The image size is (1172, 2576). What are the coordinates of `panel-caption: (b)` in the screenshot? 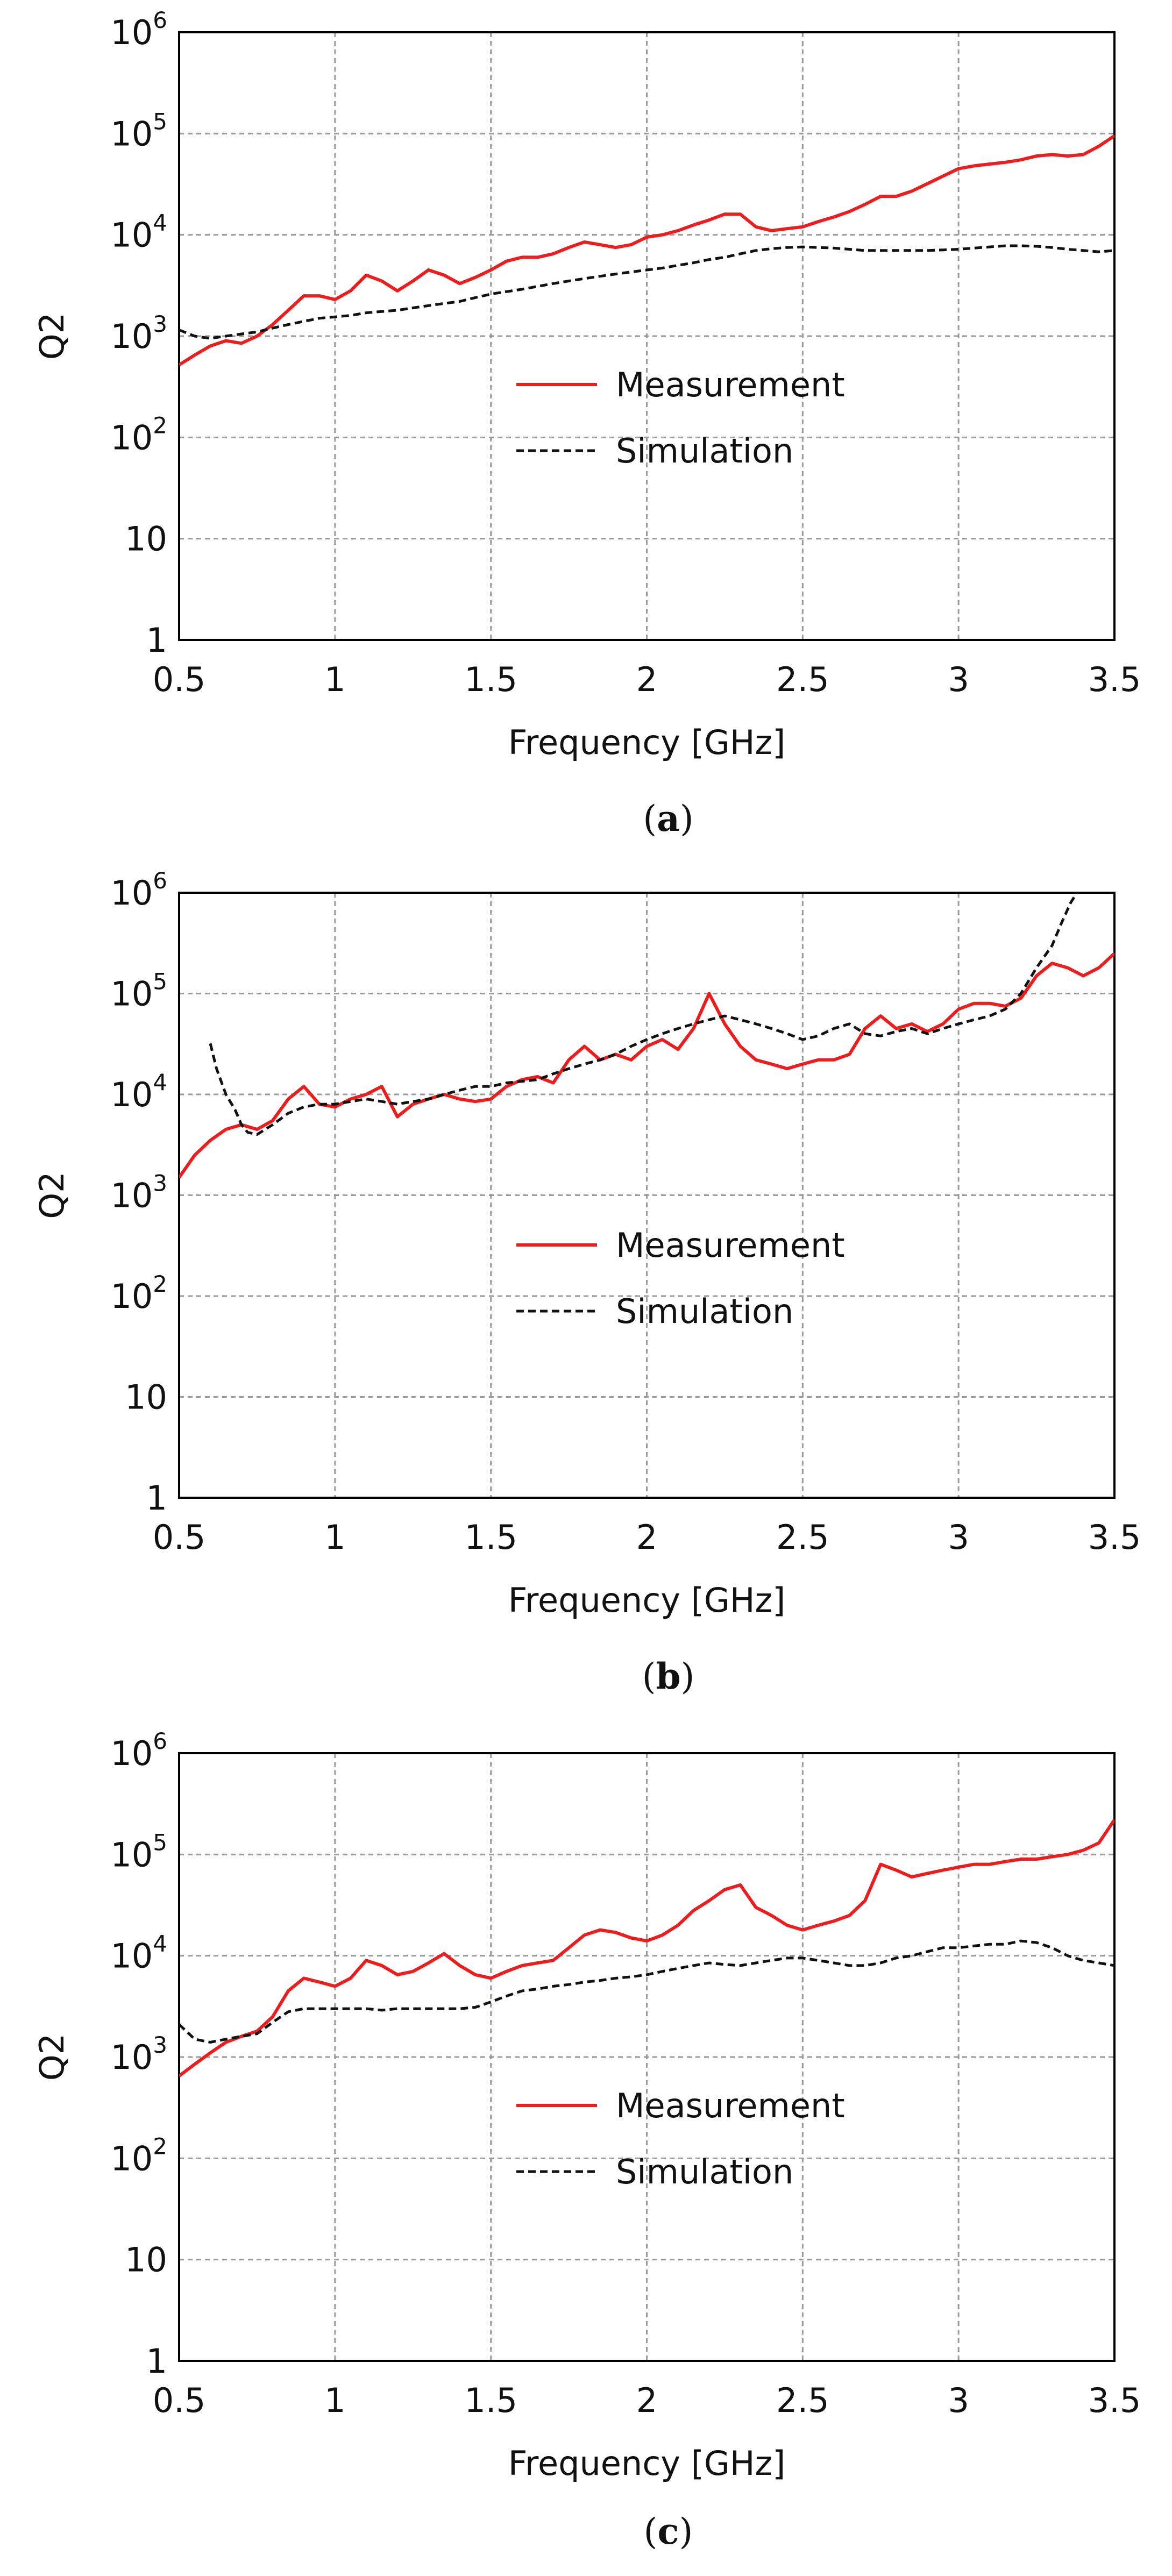 It's located at (669, 1676).